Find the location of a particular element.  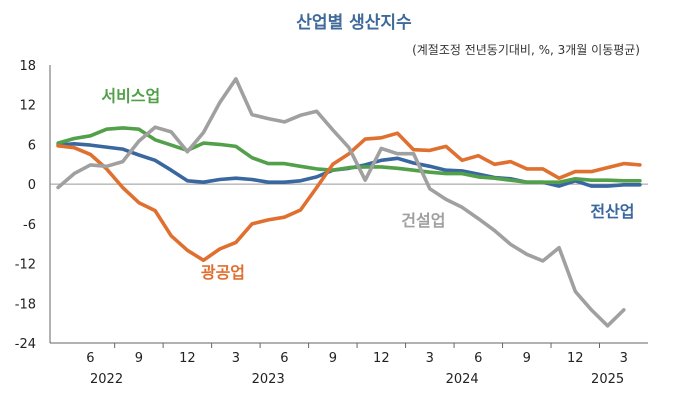

y-tick-label: 0 is located at coordinates (32, 185).